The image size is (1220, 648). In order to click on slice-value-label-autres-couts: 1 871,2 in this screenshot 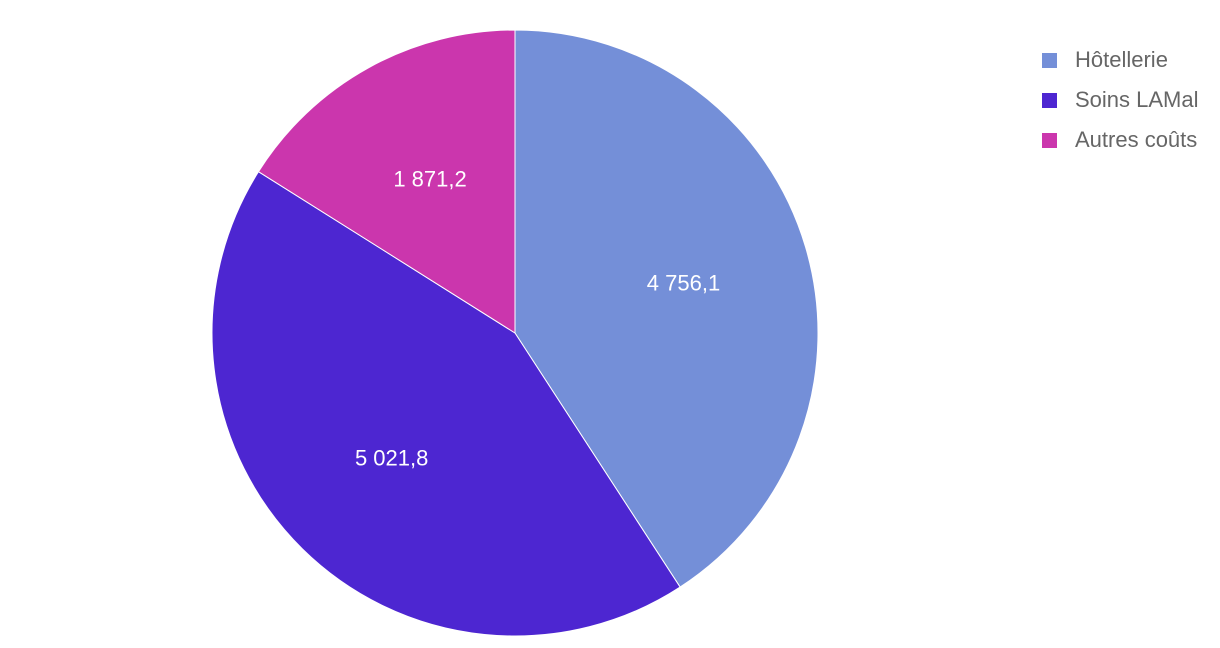, I will do `click(429, 179)`.